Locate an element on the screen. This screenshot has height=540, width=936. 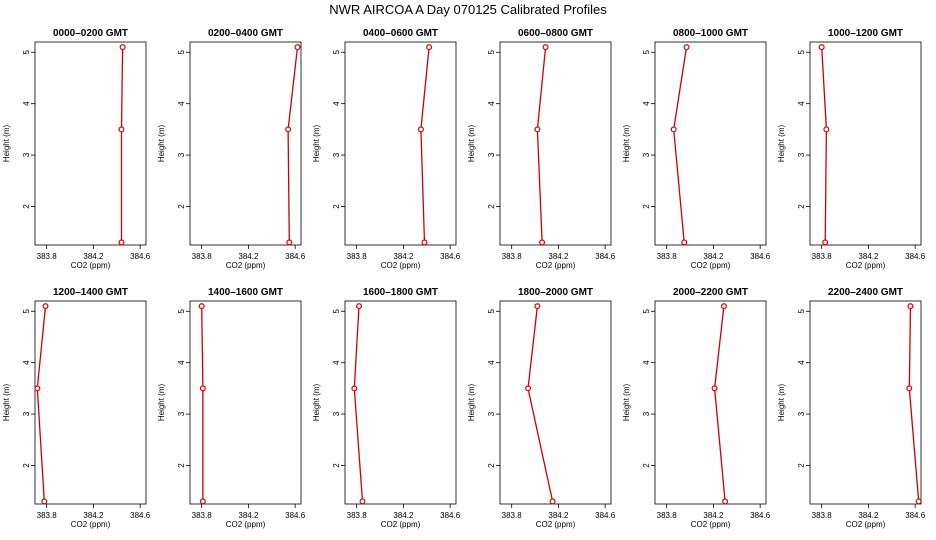
panel-6-series-line is located at coordinates (824, 145).